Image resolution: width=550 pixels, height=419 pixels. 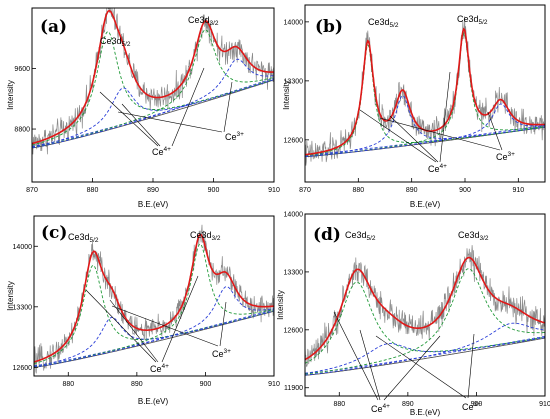 I want to click on panel-label: (b), so click(x=329, y=27).